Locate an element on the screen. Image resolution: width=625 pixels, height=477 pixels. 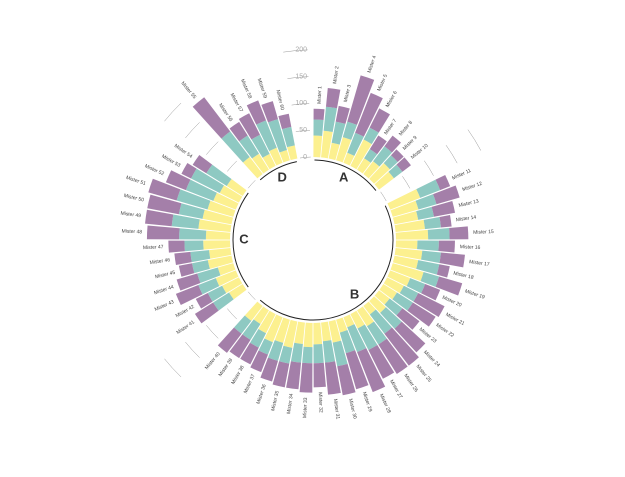
group-label: B is located at coordinates (354, 294).